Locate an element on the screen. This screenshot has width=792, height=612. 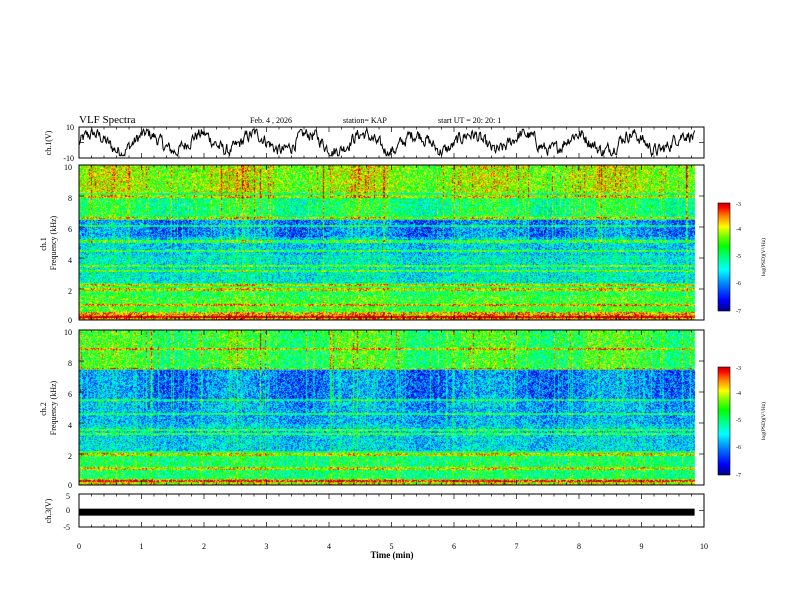
cb1-tick-m4: -4 is located at coordinates (738, 230).